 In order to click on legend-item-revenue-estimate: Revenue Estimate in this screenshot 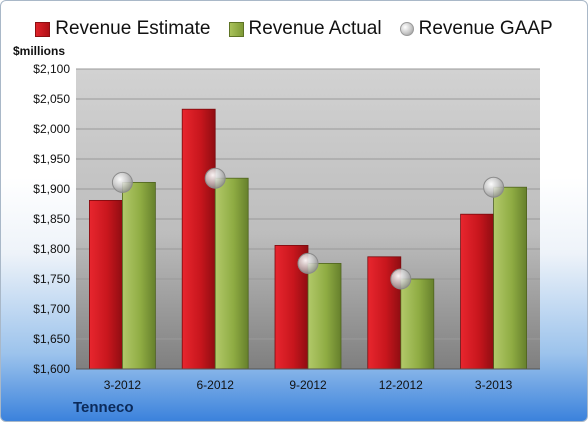, I will do `click(123, 29)`.